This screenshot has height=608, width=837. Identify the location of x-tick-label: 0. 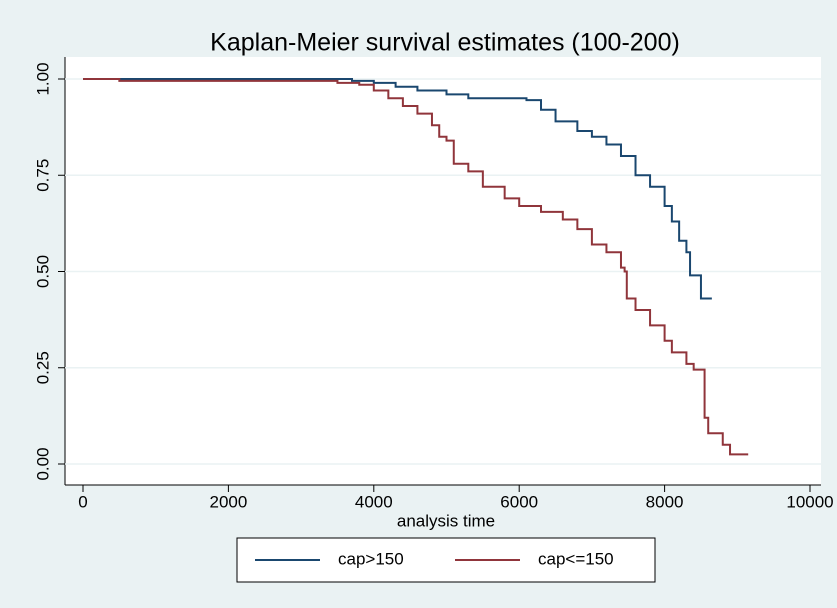
(82, 501).